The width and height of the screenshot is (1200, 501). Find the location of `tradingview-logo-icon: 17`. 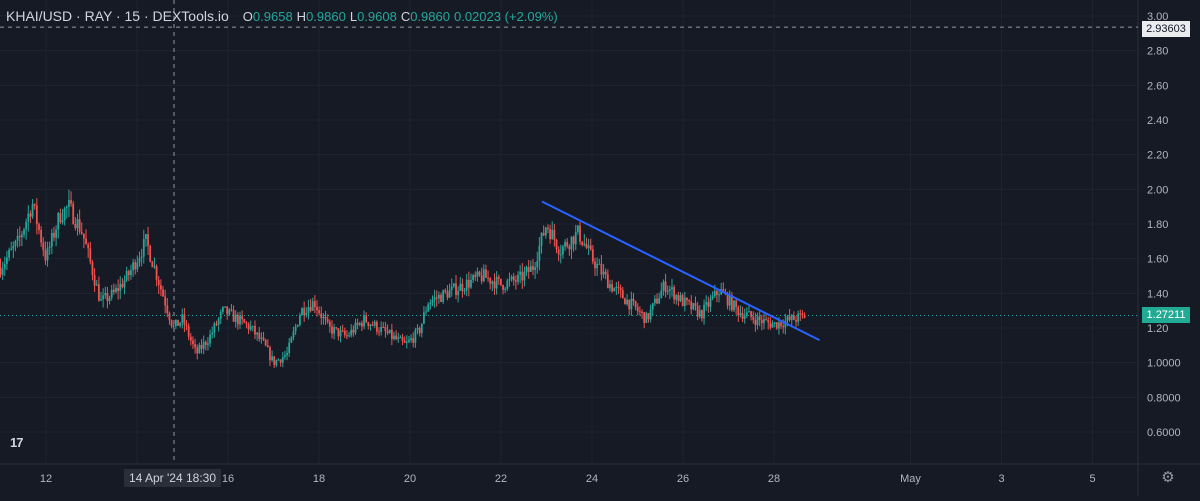

tradingview-logo-icon: 17 is located at coordinates (16, 442).